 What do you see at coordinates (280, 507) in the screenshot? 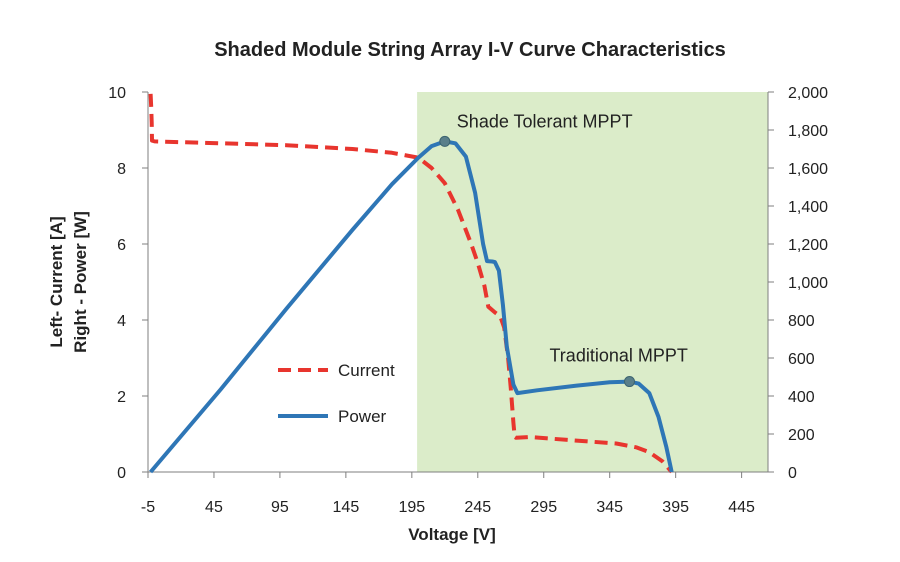
I see `x-tick-label: 95` at bounding box center [280, 507].